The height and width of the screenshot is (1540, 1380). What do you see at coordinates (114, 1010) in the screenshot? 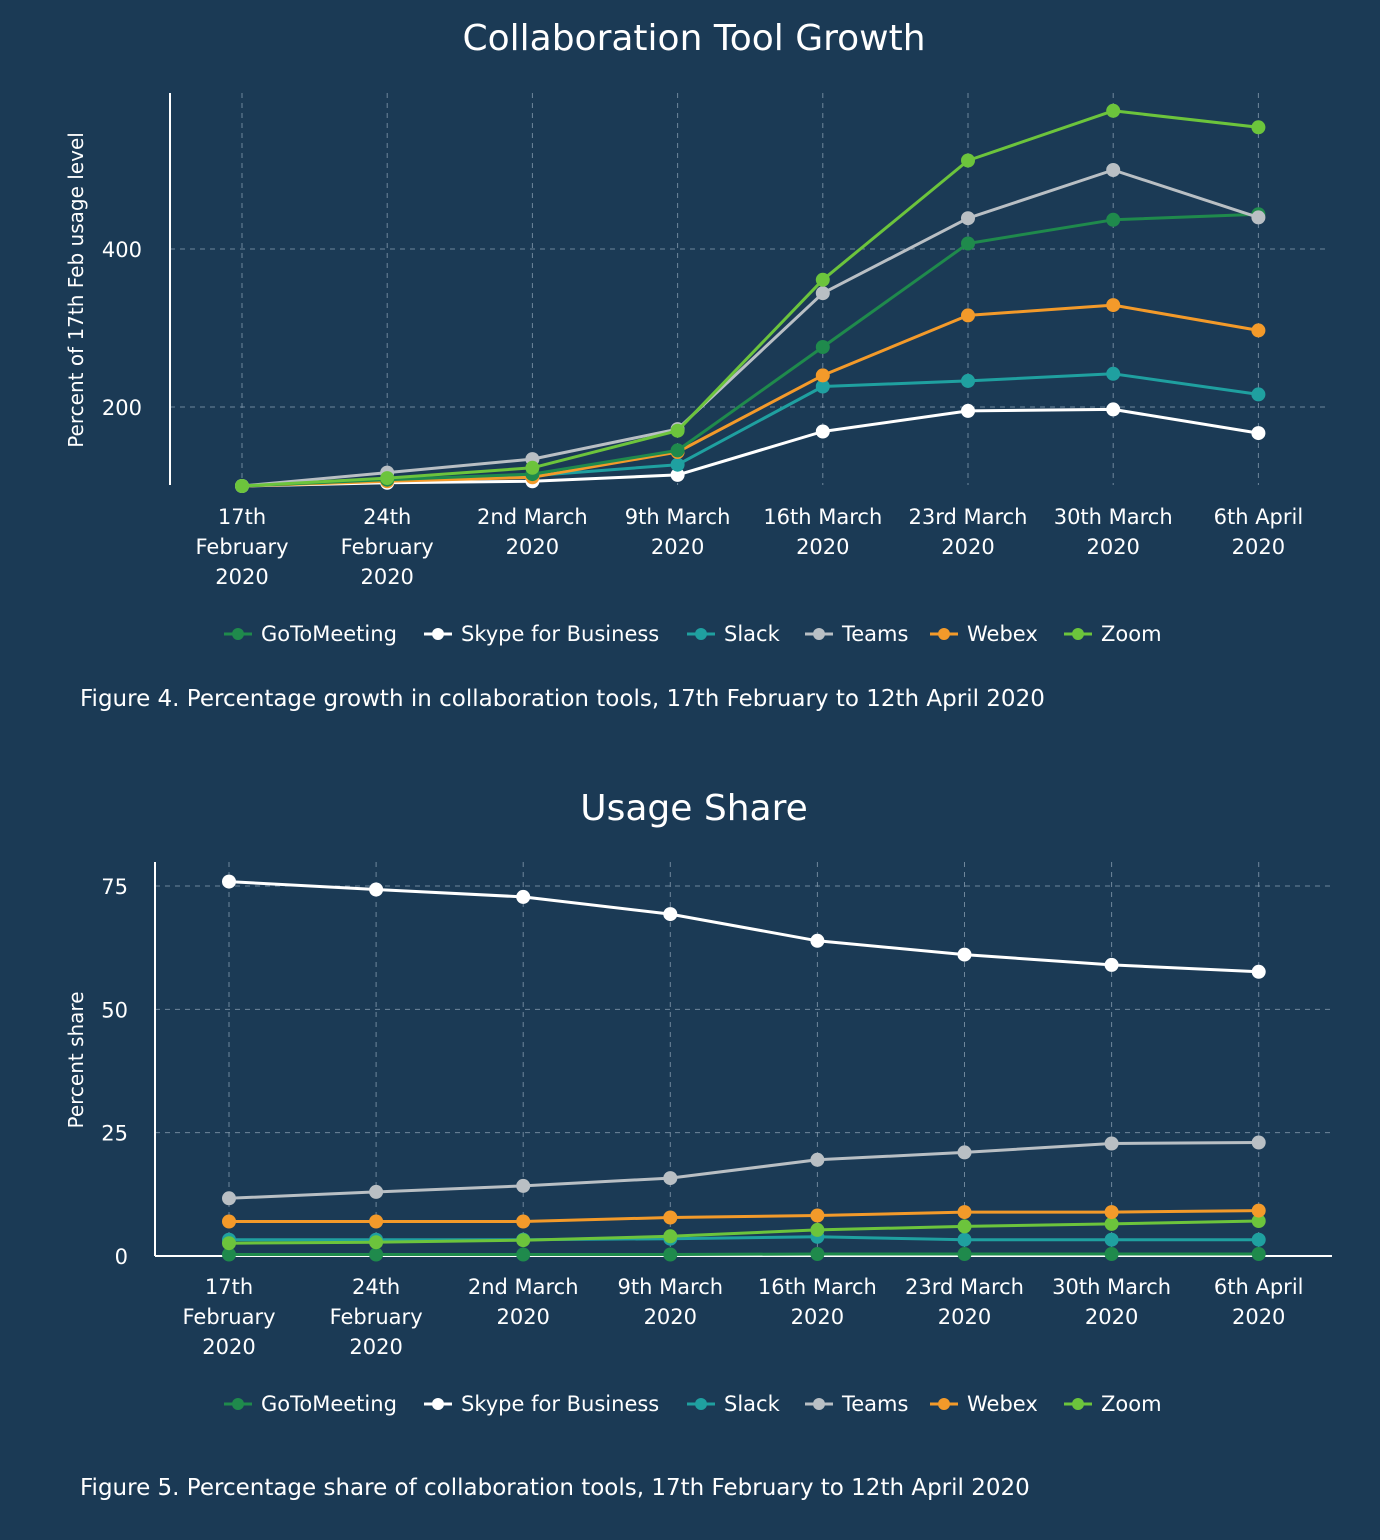
I see `y-tick-label: 50` at bounding box center [114, 1010].